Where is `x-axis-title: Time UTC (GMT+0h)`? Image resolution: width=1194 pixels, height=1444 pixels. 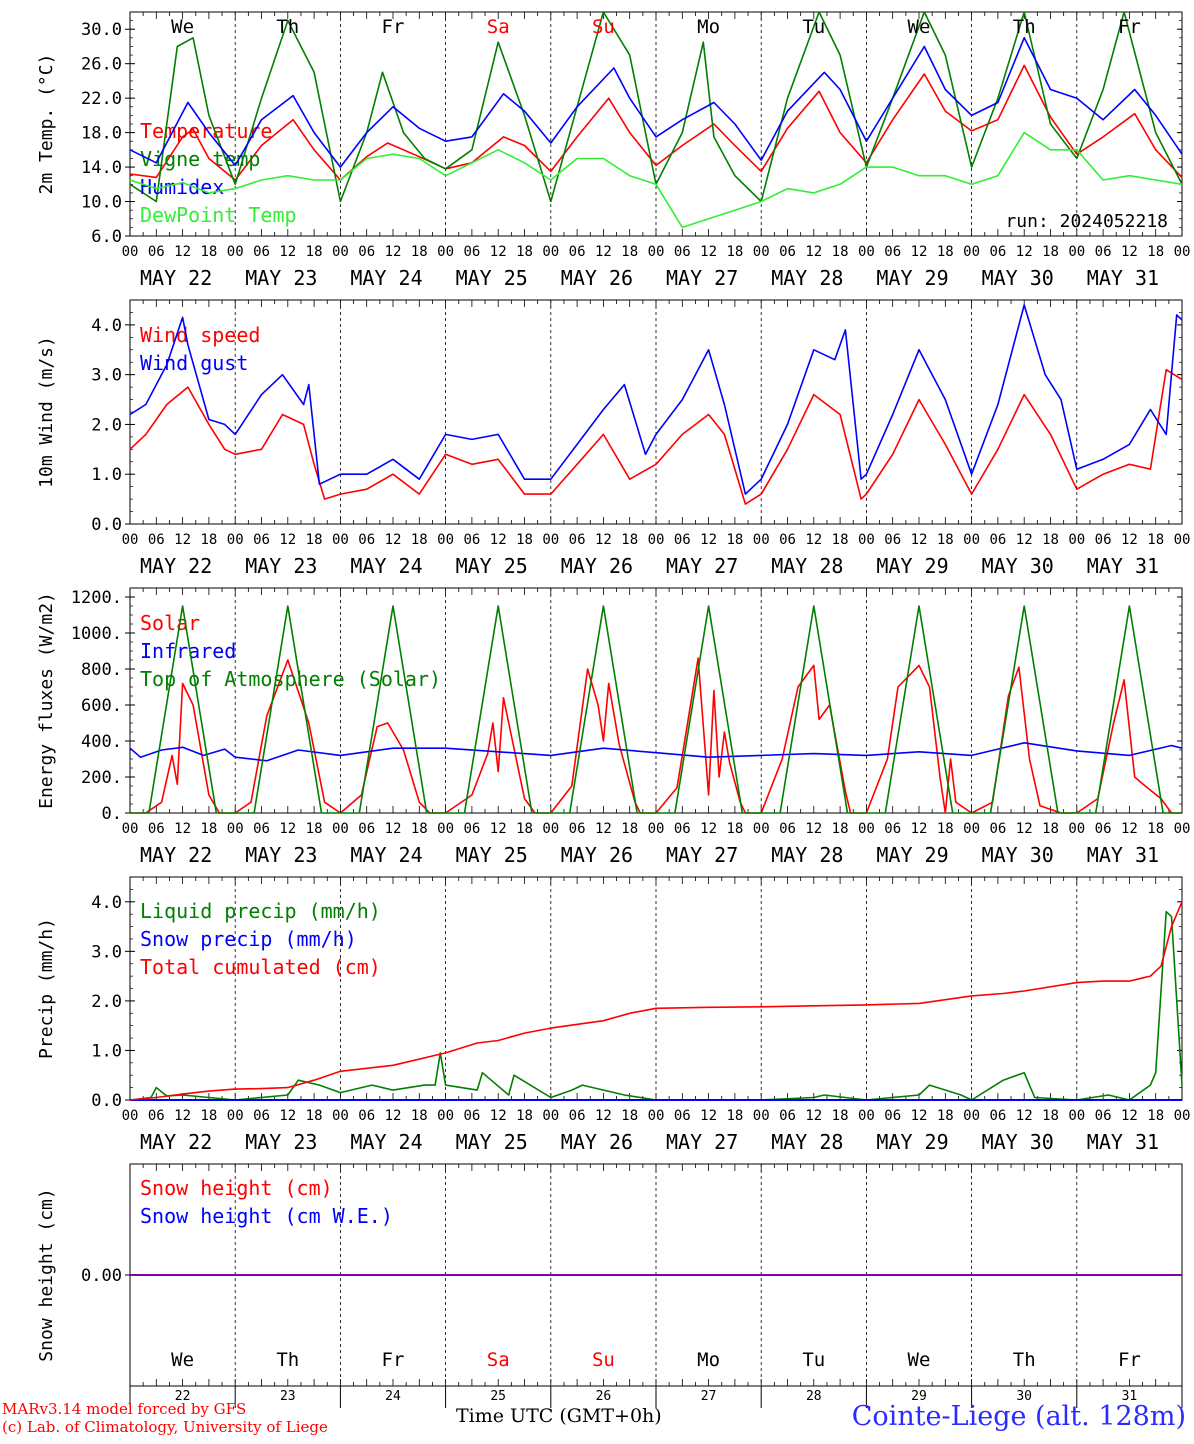
x-axis-title: Time UTC (GMT+0h) is located at coordinates (559, 1416).